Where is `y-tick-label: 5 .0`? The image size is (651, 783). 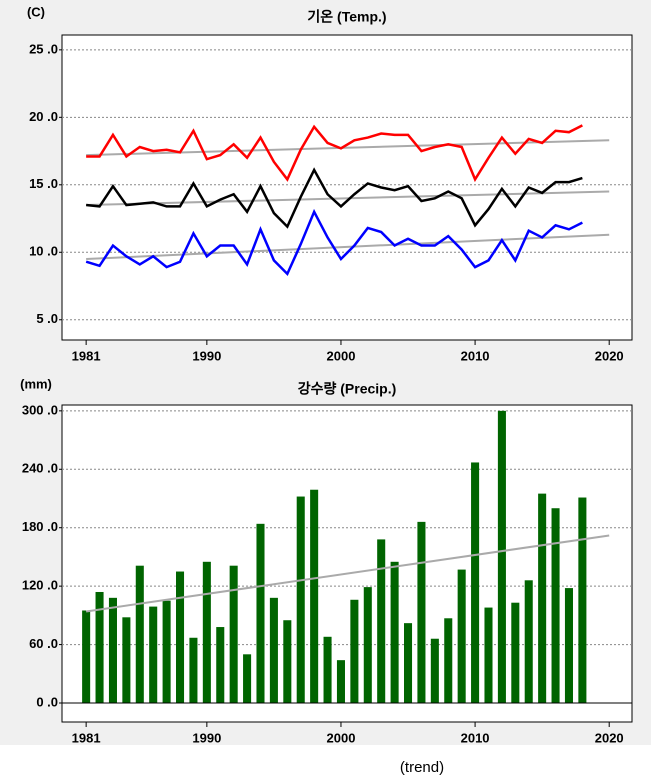 y-tick-label: 5 .0 is located at coordinates (47, 318).